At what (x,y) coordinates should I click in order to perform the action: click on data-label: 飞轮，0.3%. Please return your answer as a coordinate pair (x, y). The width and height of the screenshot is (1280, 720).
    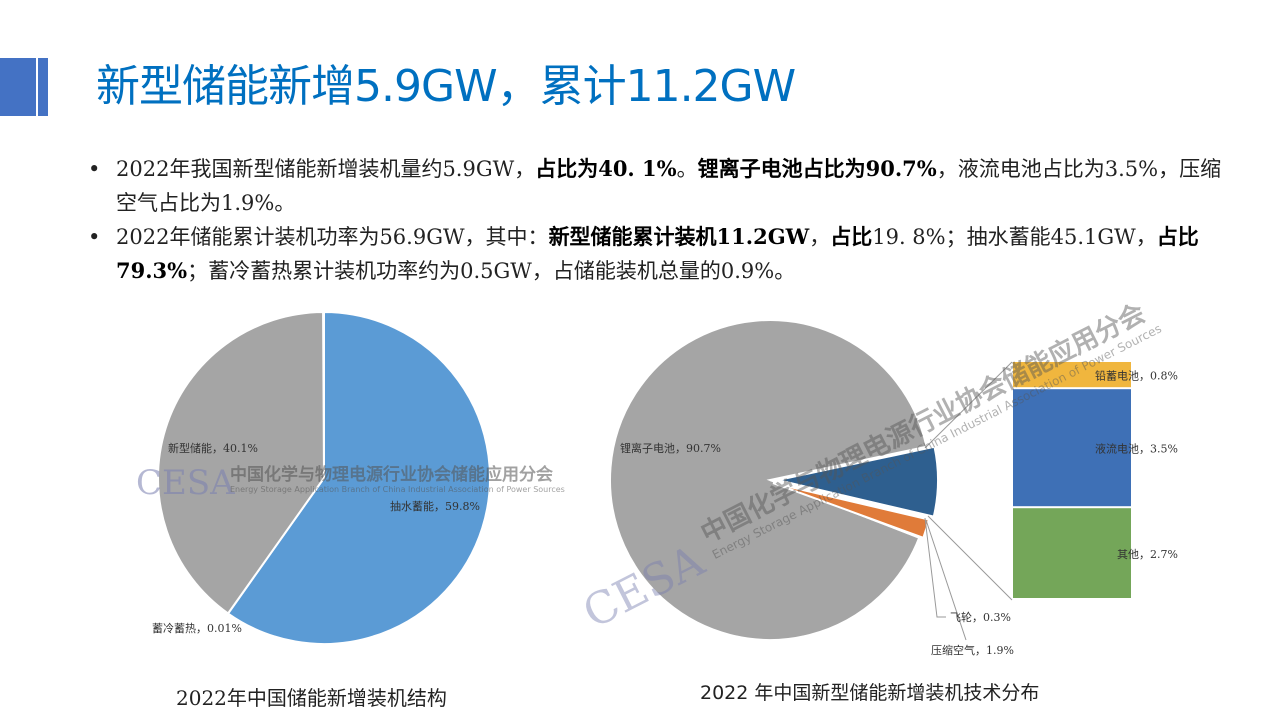
    Looking at the image, I should click on (980, 617).